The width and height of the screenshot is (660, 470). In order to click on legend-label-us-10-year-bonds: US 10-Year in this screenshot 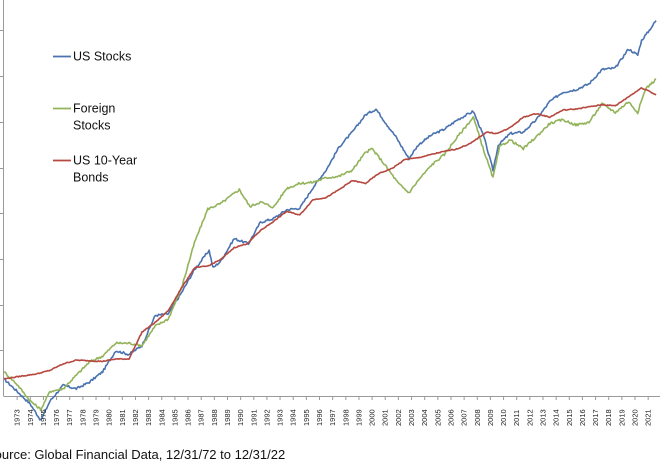, I will do `click(105, 161)`.